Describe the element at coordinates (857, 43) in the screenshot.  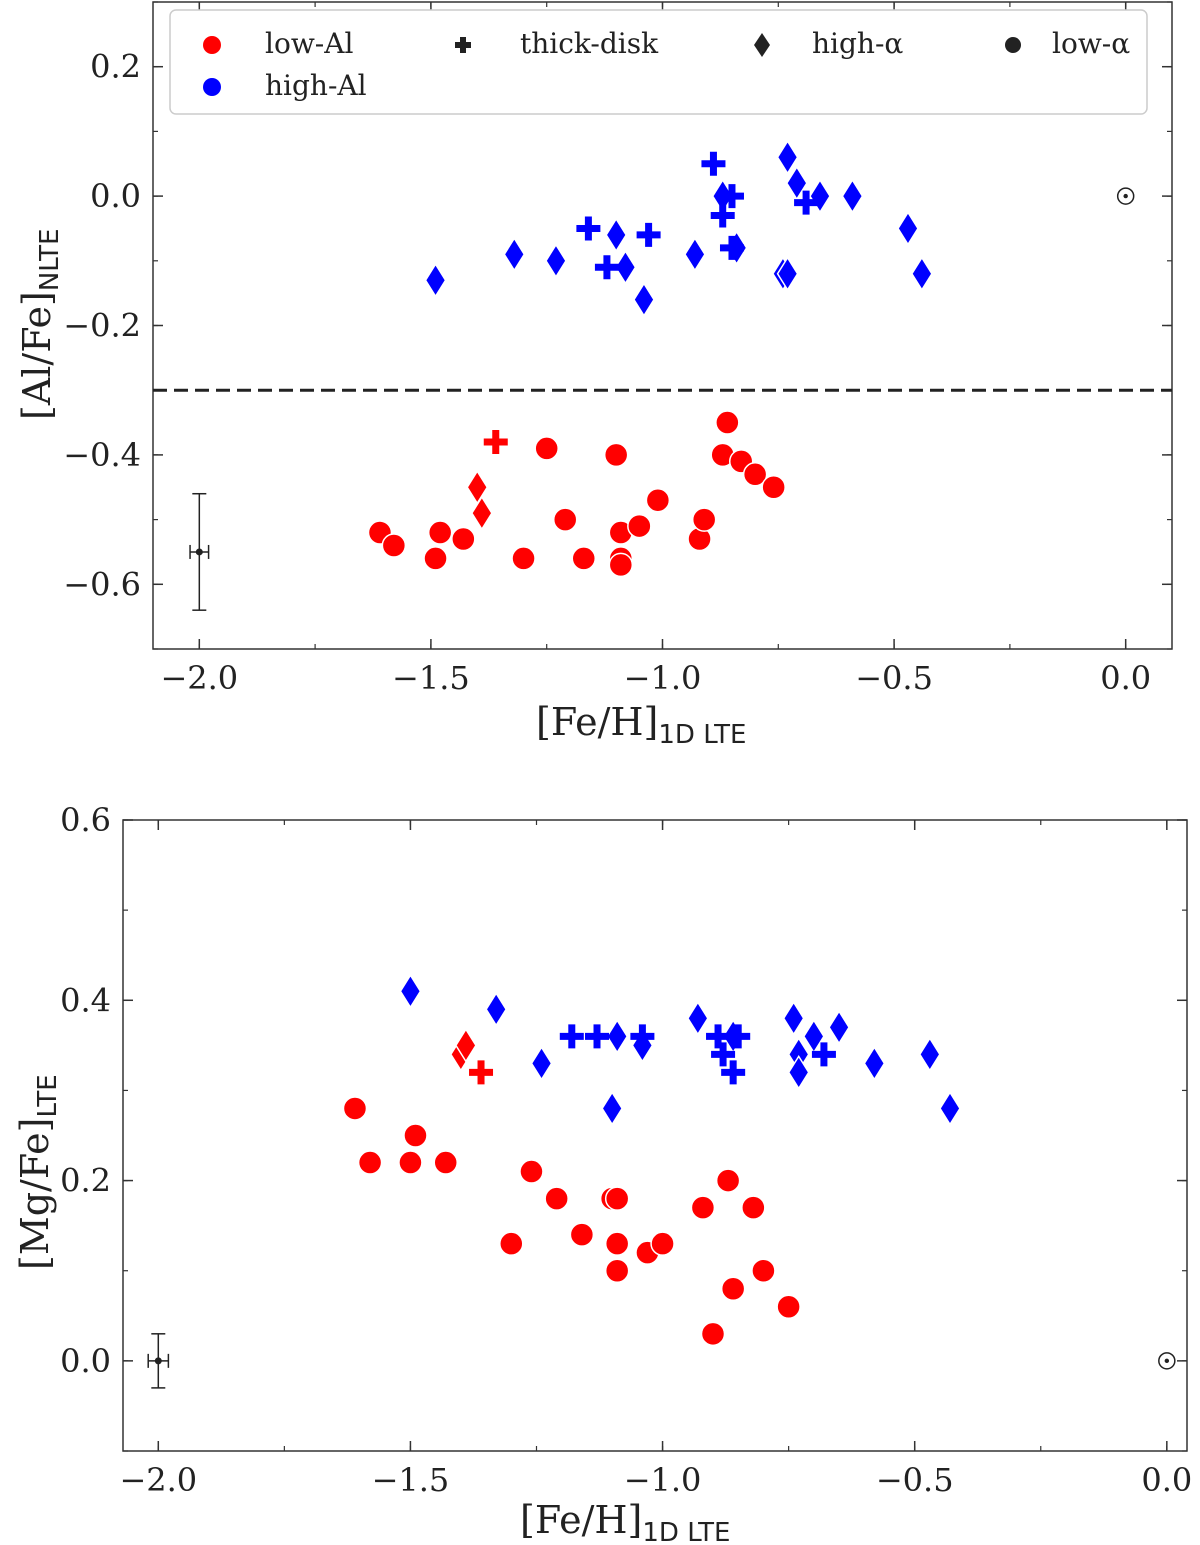
I see `legend-label-high-alpha: high-α` at that location.